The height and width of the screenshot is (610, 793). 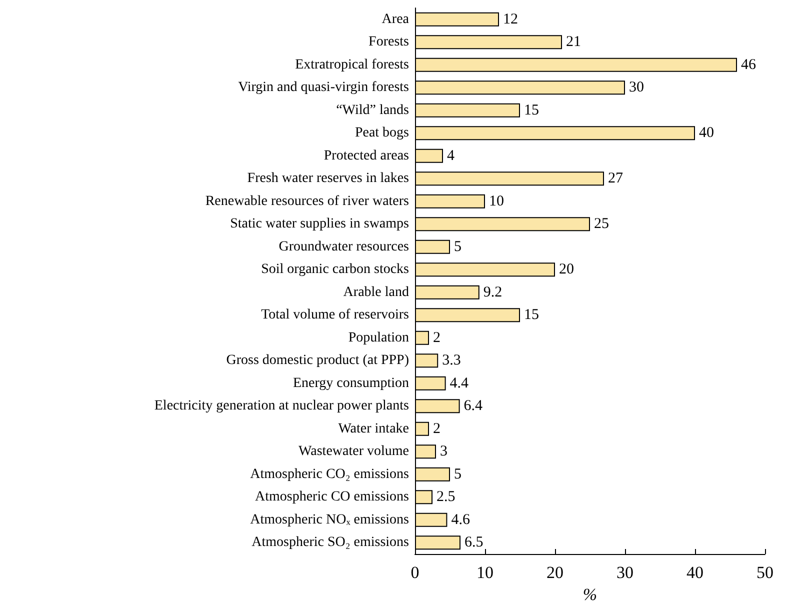 What do you see at coordinates (318, 360) in the screenshot?
I see `y-tick-label: Gross domestic product (at PPP)` at bounding box center [318, 360].